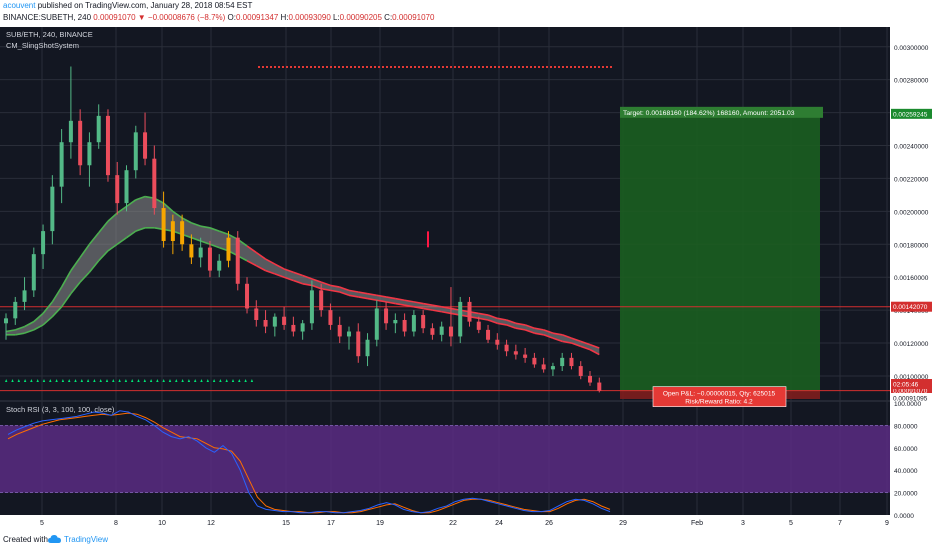 This screenshot has height=550, width=932. Describe the element at coordinates (887, 523) in the screenshot. I see `x-tick-label: 9` at that location.